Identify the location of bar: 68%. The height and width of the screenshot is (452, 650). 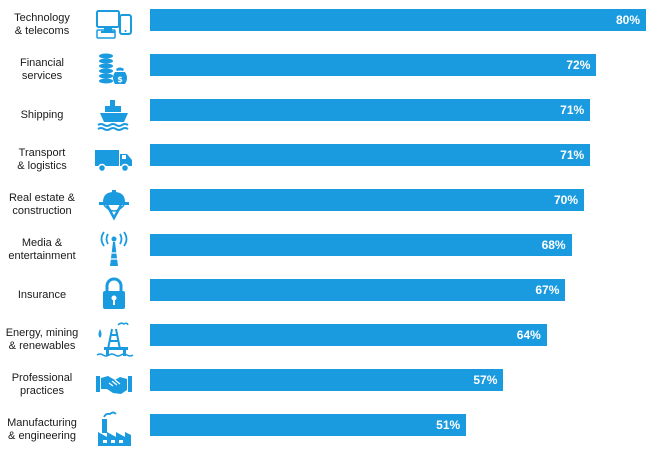
(361, 245).